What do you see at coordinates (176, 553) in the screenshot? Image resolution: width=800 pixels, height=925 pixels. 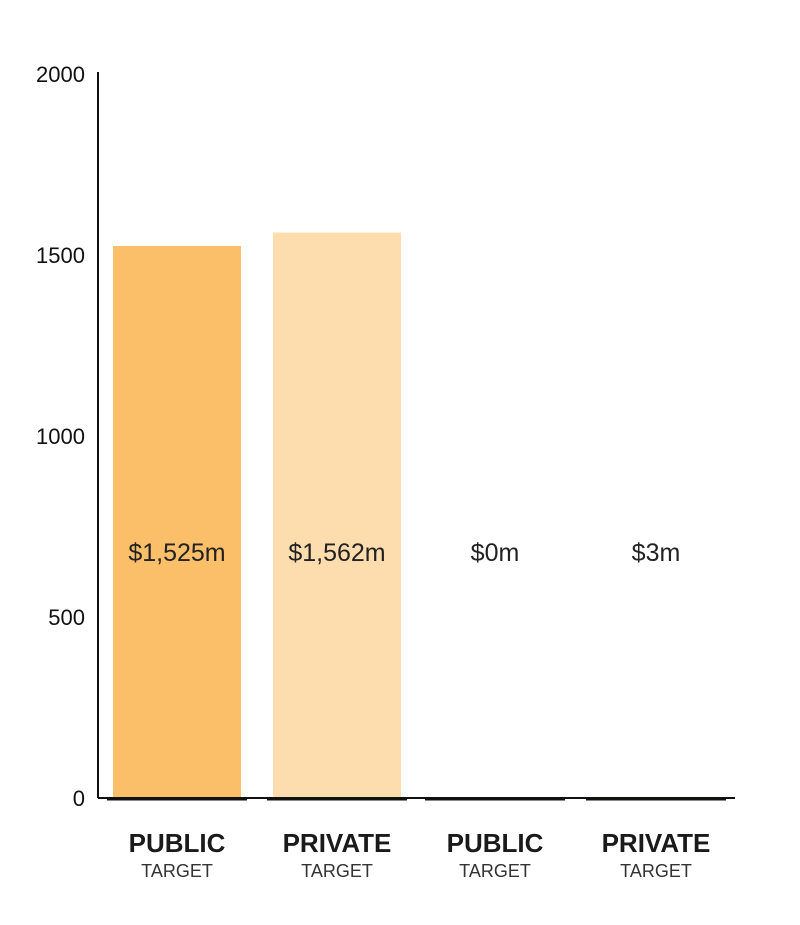 I see `data-label: $1,525m` at bounding box center [176, 553].